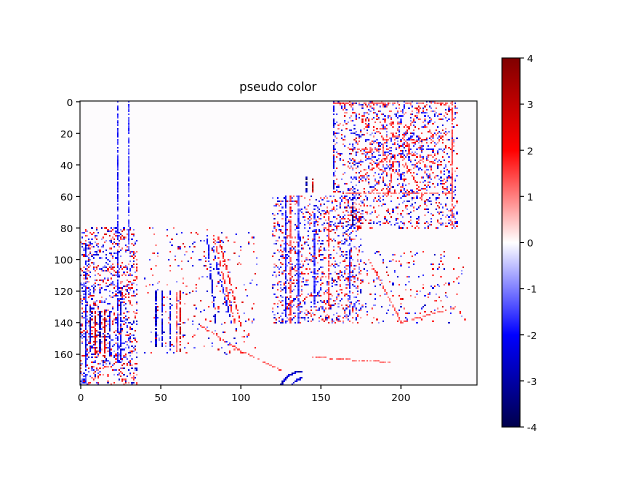 The height and width of the screenshot is (480, 640). Describe the element at coordinates (63, 324) in the screenshot. I see `y-tick-label: 140` at that location.